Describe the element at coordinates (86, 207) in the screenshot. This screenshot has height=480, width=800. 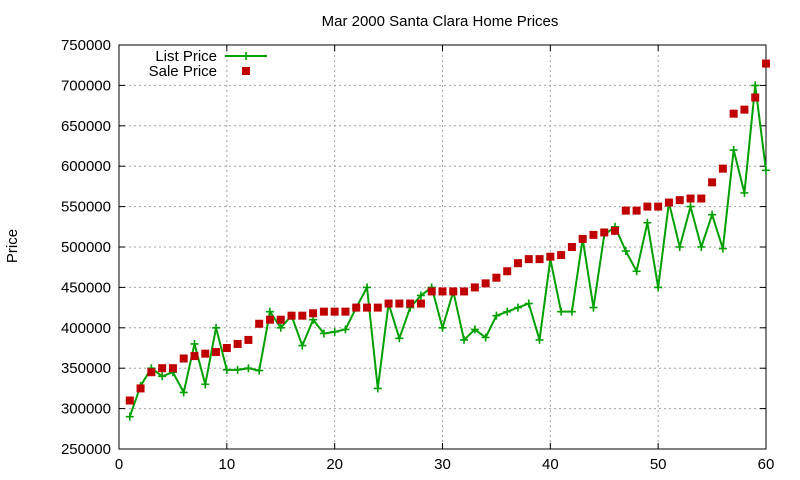
I see `y-tick-label: 550000` at that location.